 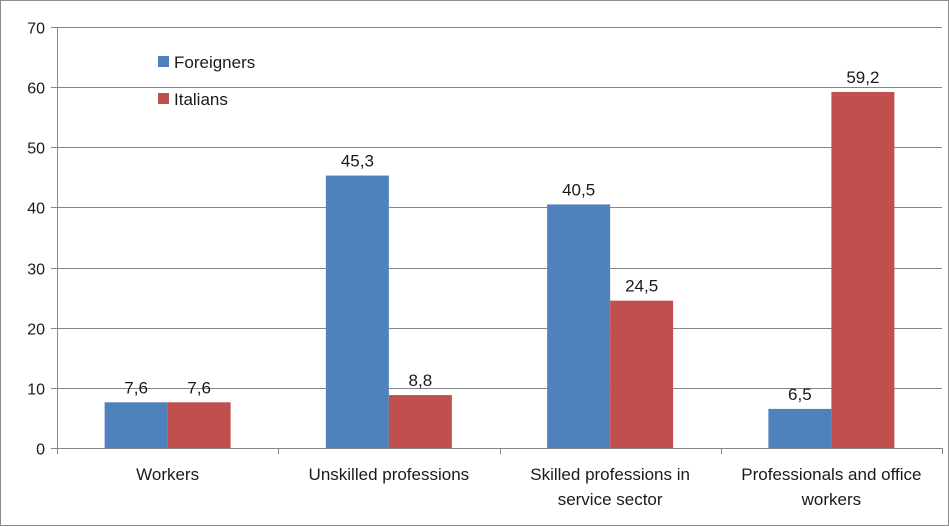 I want to click on y-tick-label: 20, so click(x=36, y=330).